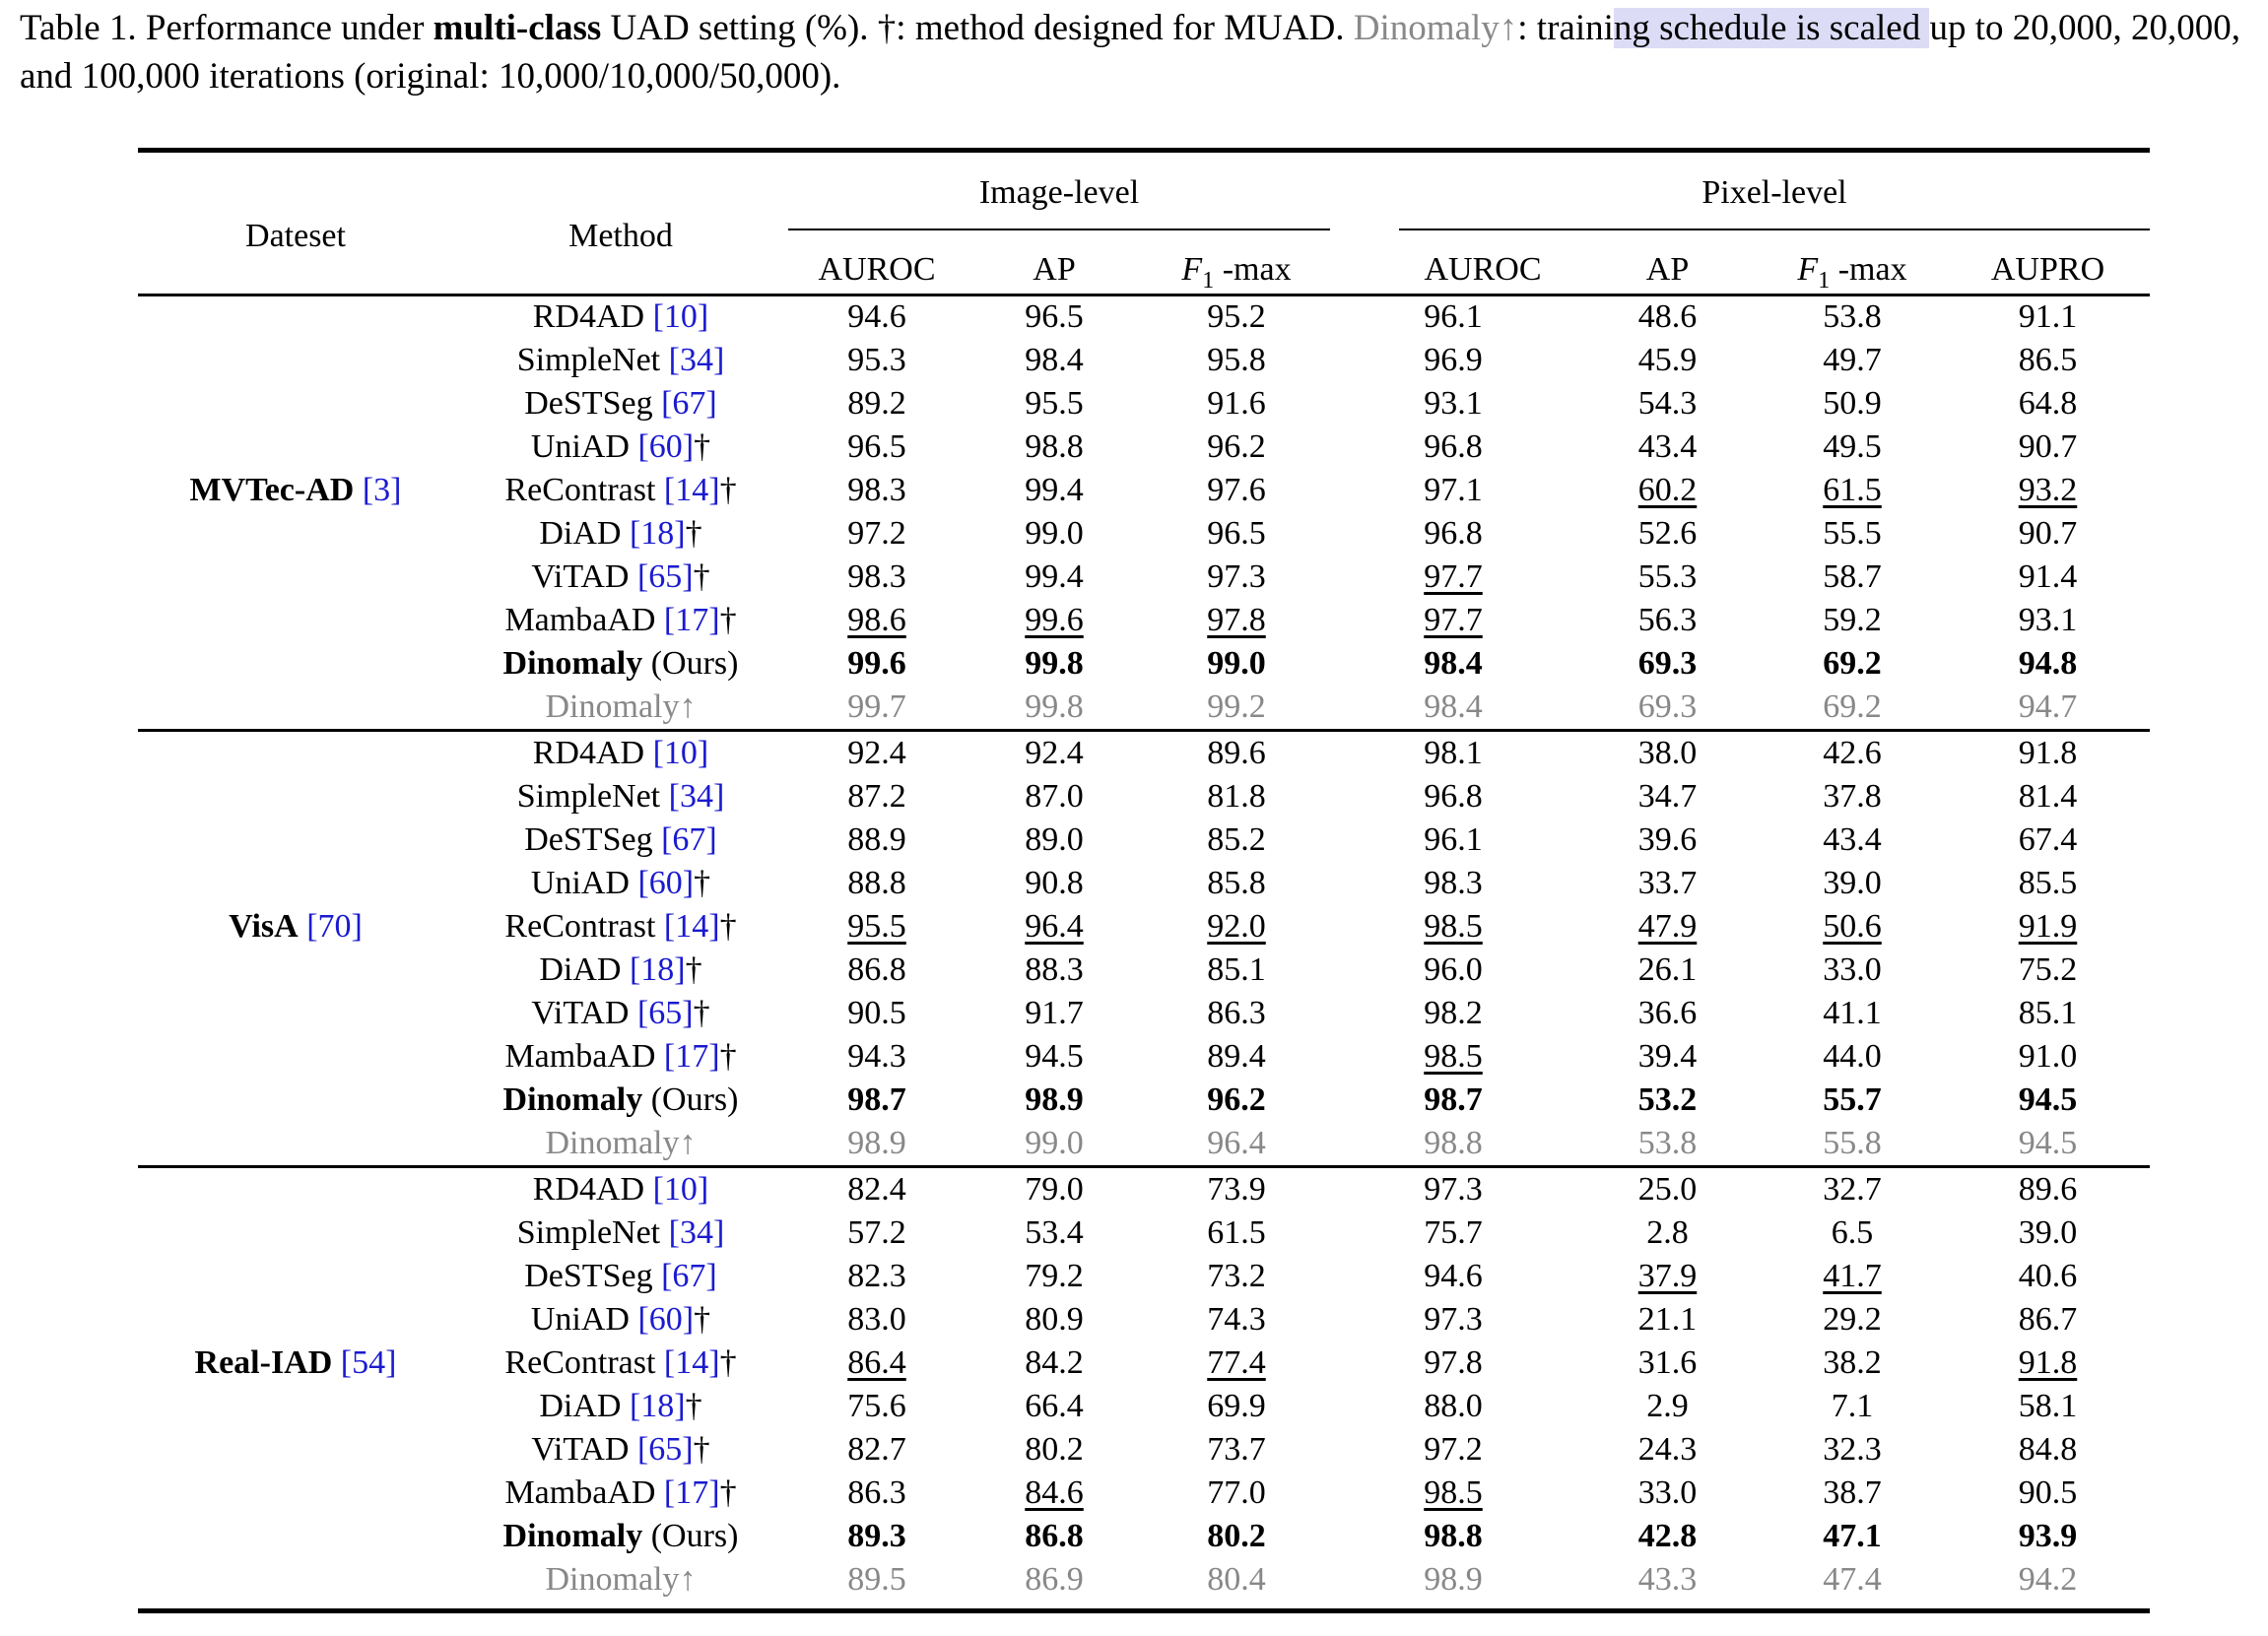  What do you see at coordinates (2048, 1057) in the screenshot?
I see `value-cell: 91.0` at bounding box center [2048, 1057].